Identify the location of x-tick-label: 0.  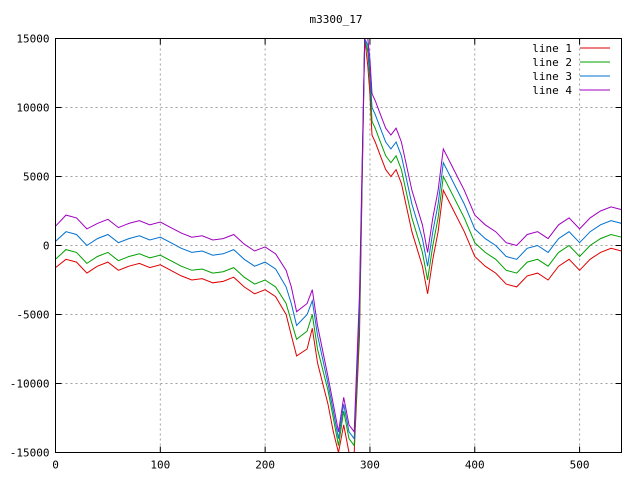
(55, 465).